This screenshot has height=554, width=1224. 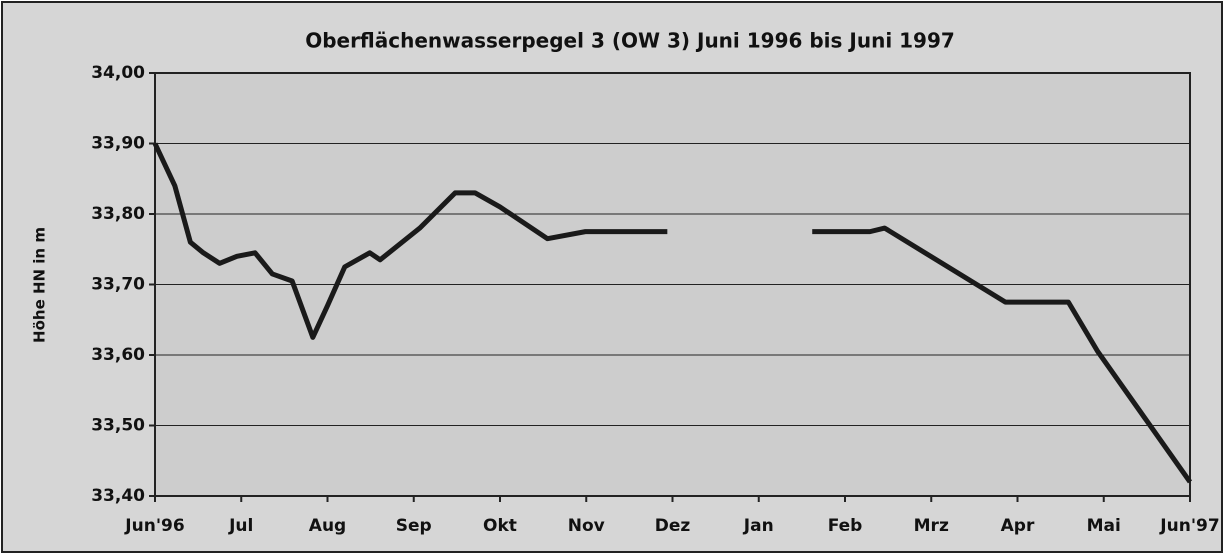 I want to click on y-tick-label: 33,50, so click(x=118, y=426).